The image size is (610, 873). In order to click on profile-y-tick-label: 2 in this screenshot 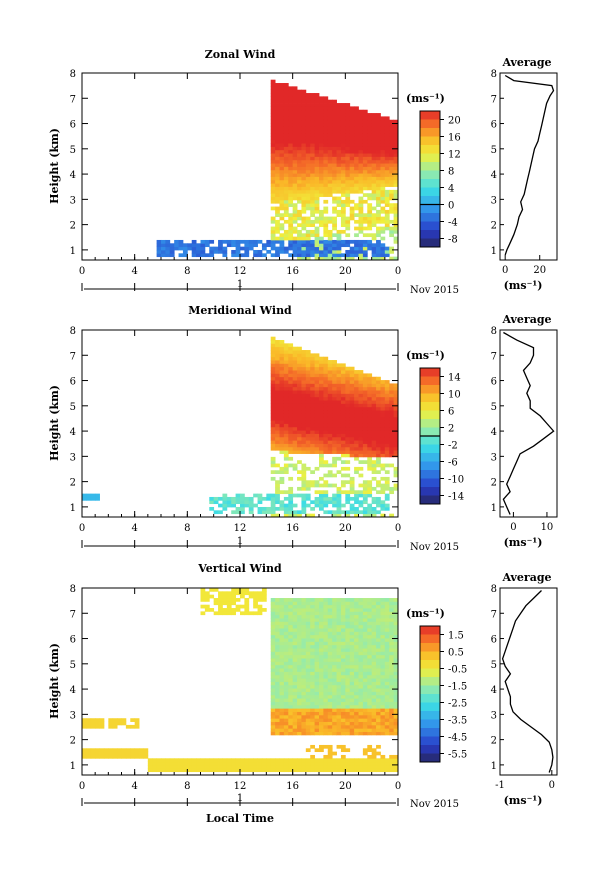, I will do `click(494, 226)`.